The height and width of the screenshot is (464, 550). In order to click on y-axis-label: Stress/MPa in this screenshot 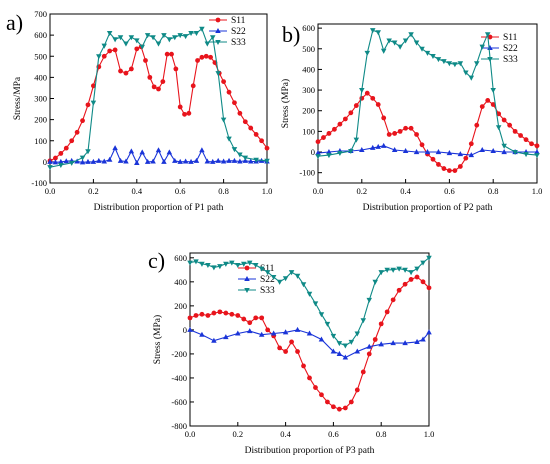, I will do `click(18, 98)`.